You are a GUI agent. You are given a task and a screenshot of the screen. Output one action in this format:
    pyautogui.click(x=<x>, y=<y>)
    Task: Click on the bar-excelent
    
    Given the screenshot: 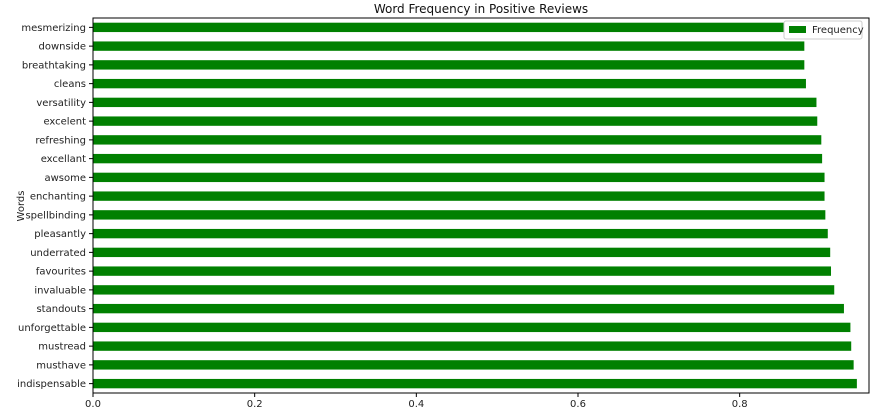 What is the action you would take?
    pyautogui.click(x=455, y=121)
    